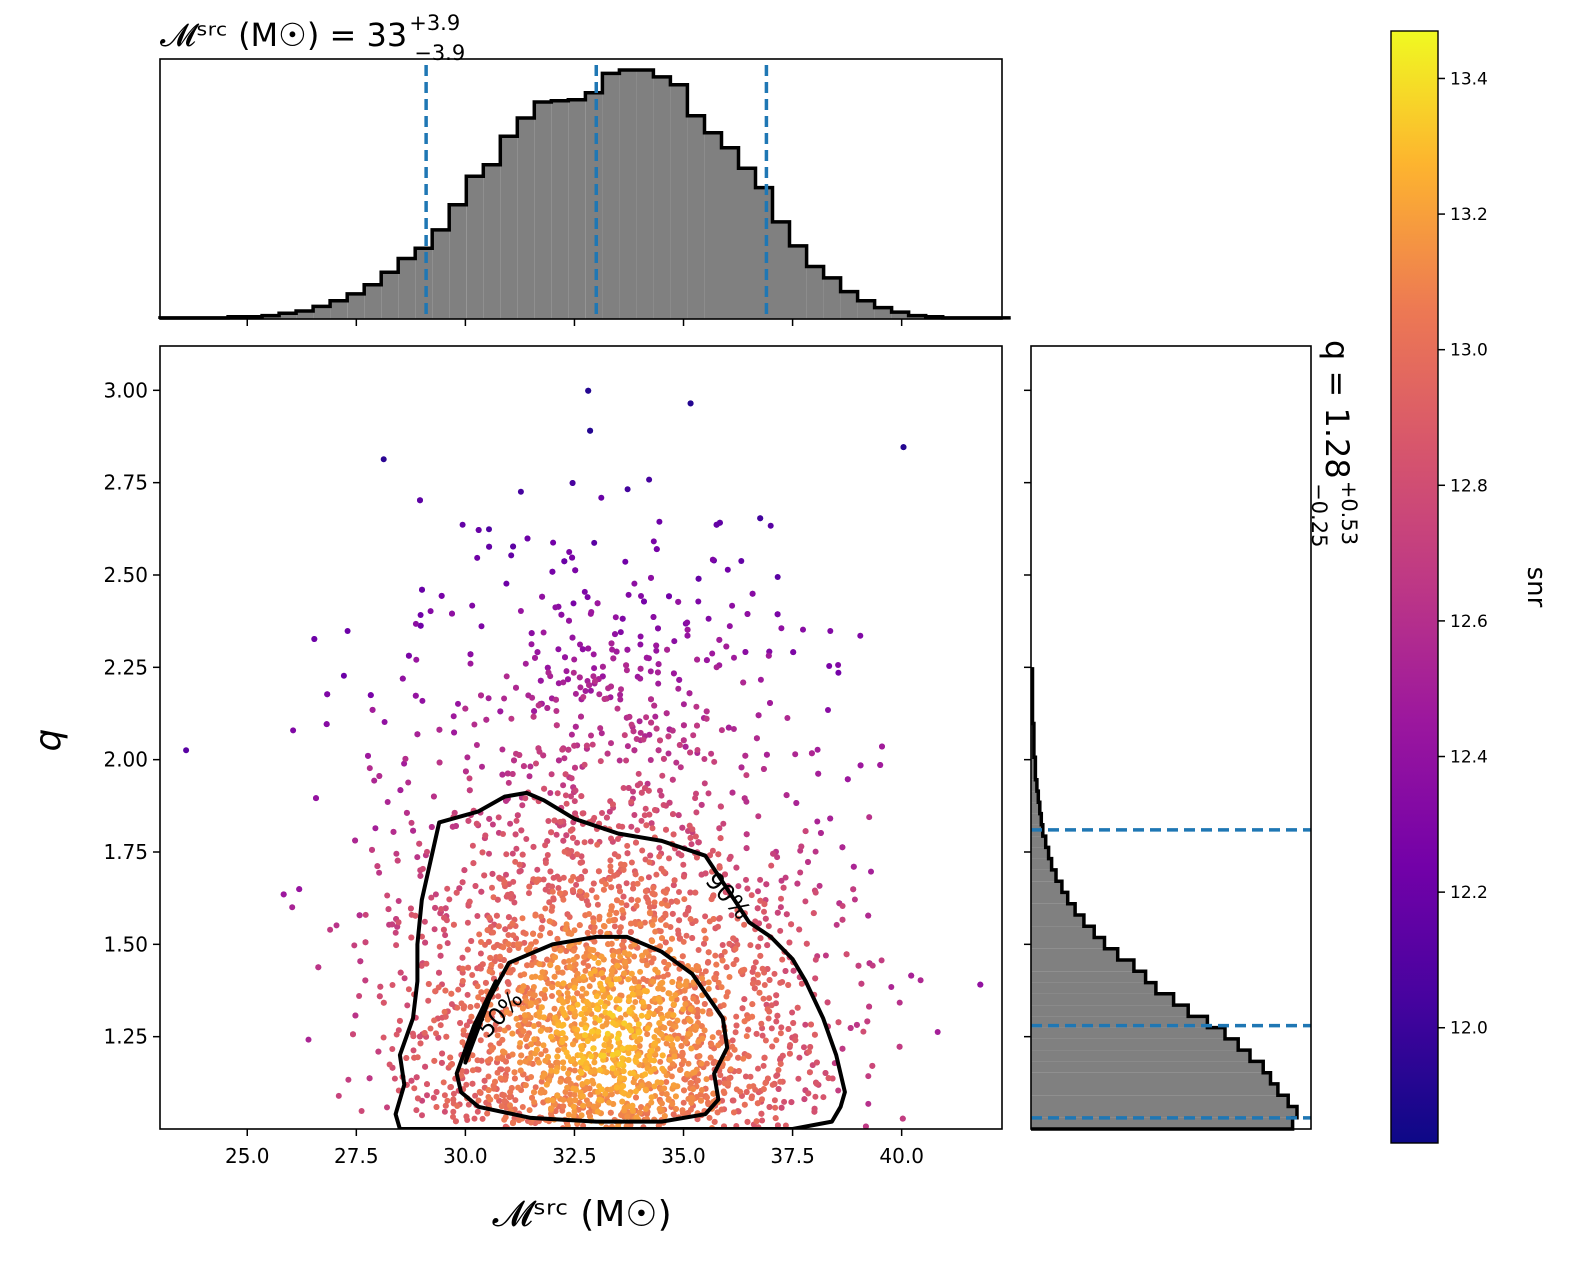 The image size is (1581, 1267). I want to click on top-hist-bar, so click(628, 194).